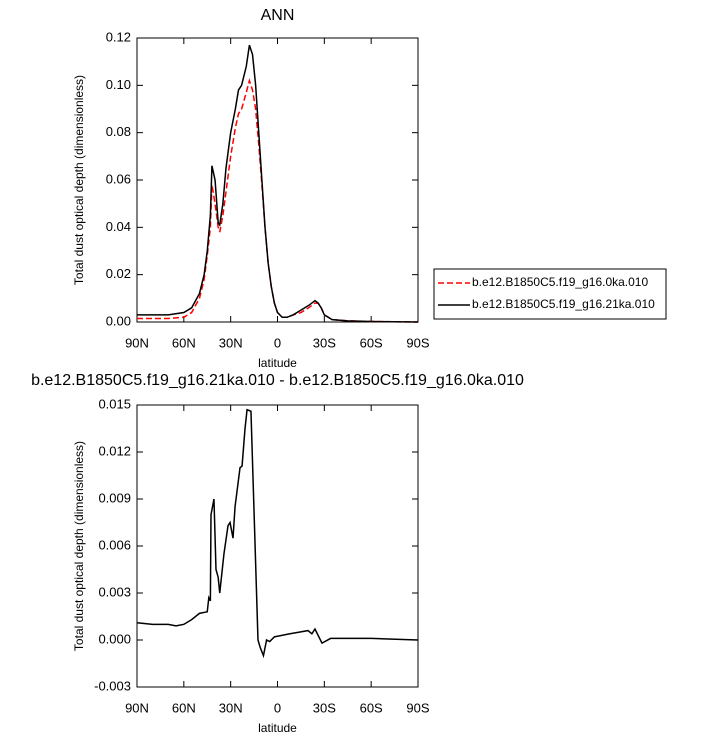  I want to click on y-tick-label: 0.08, so click(118, 131).